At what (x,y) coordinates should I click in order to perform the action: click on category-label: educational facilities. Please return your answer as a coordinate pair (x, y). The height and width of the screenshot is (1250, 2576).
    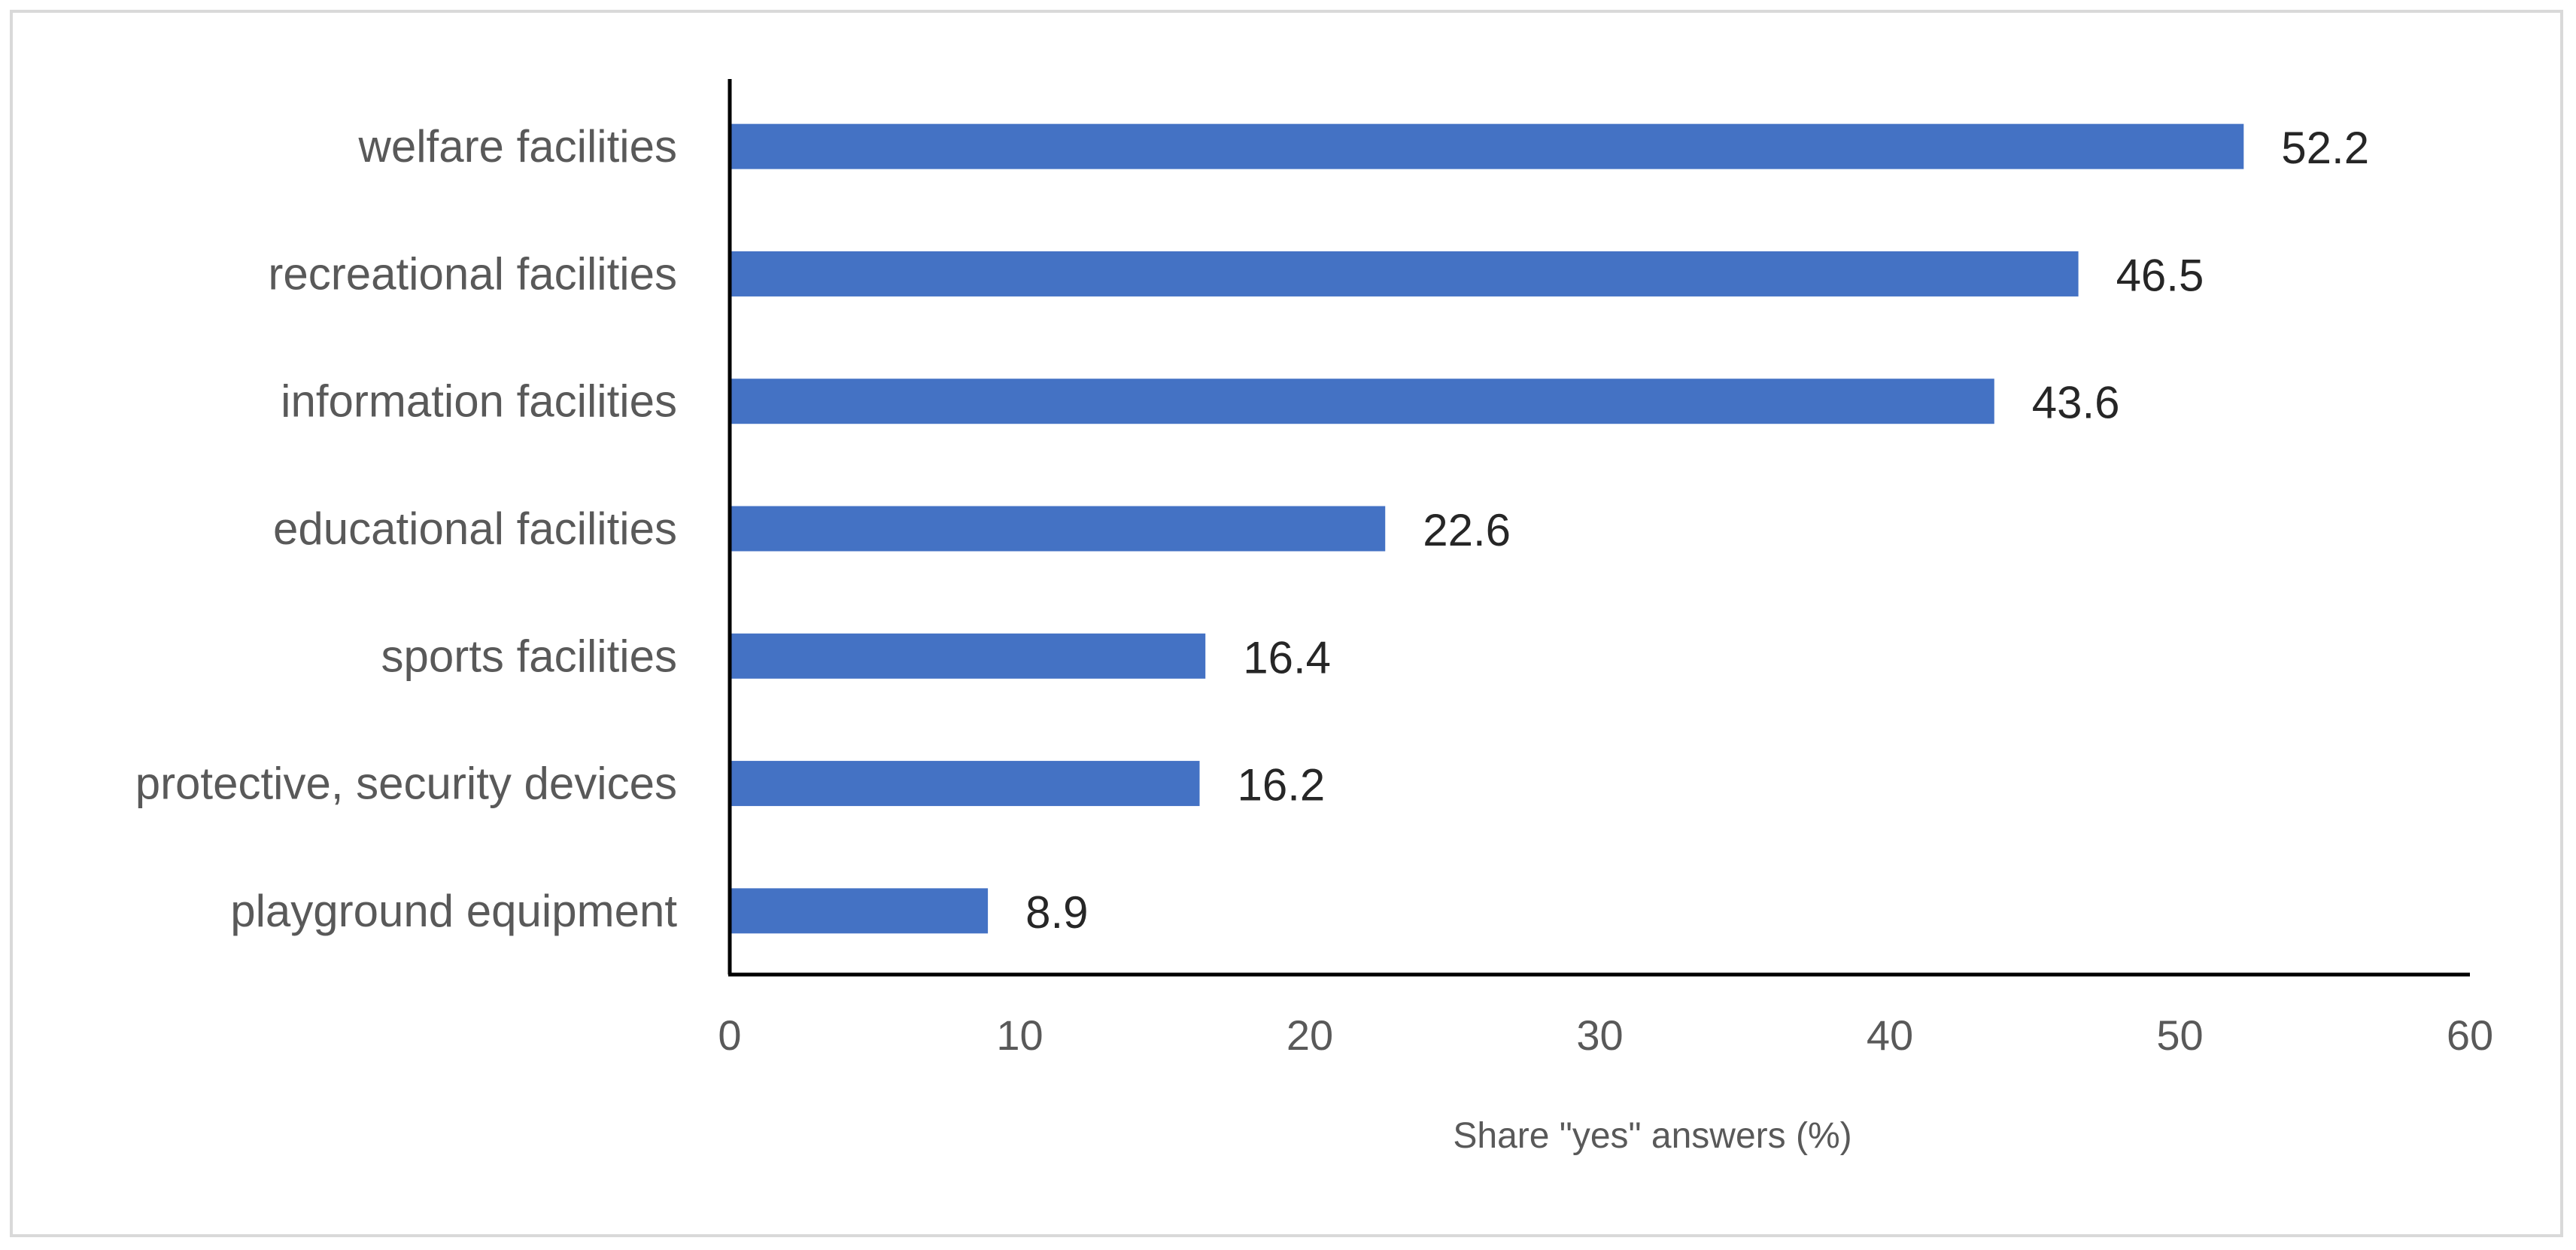
    Looking at the image, I should click on (475, 528).